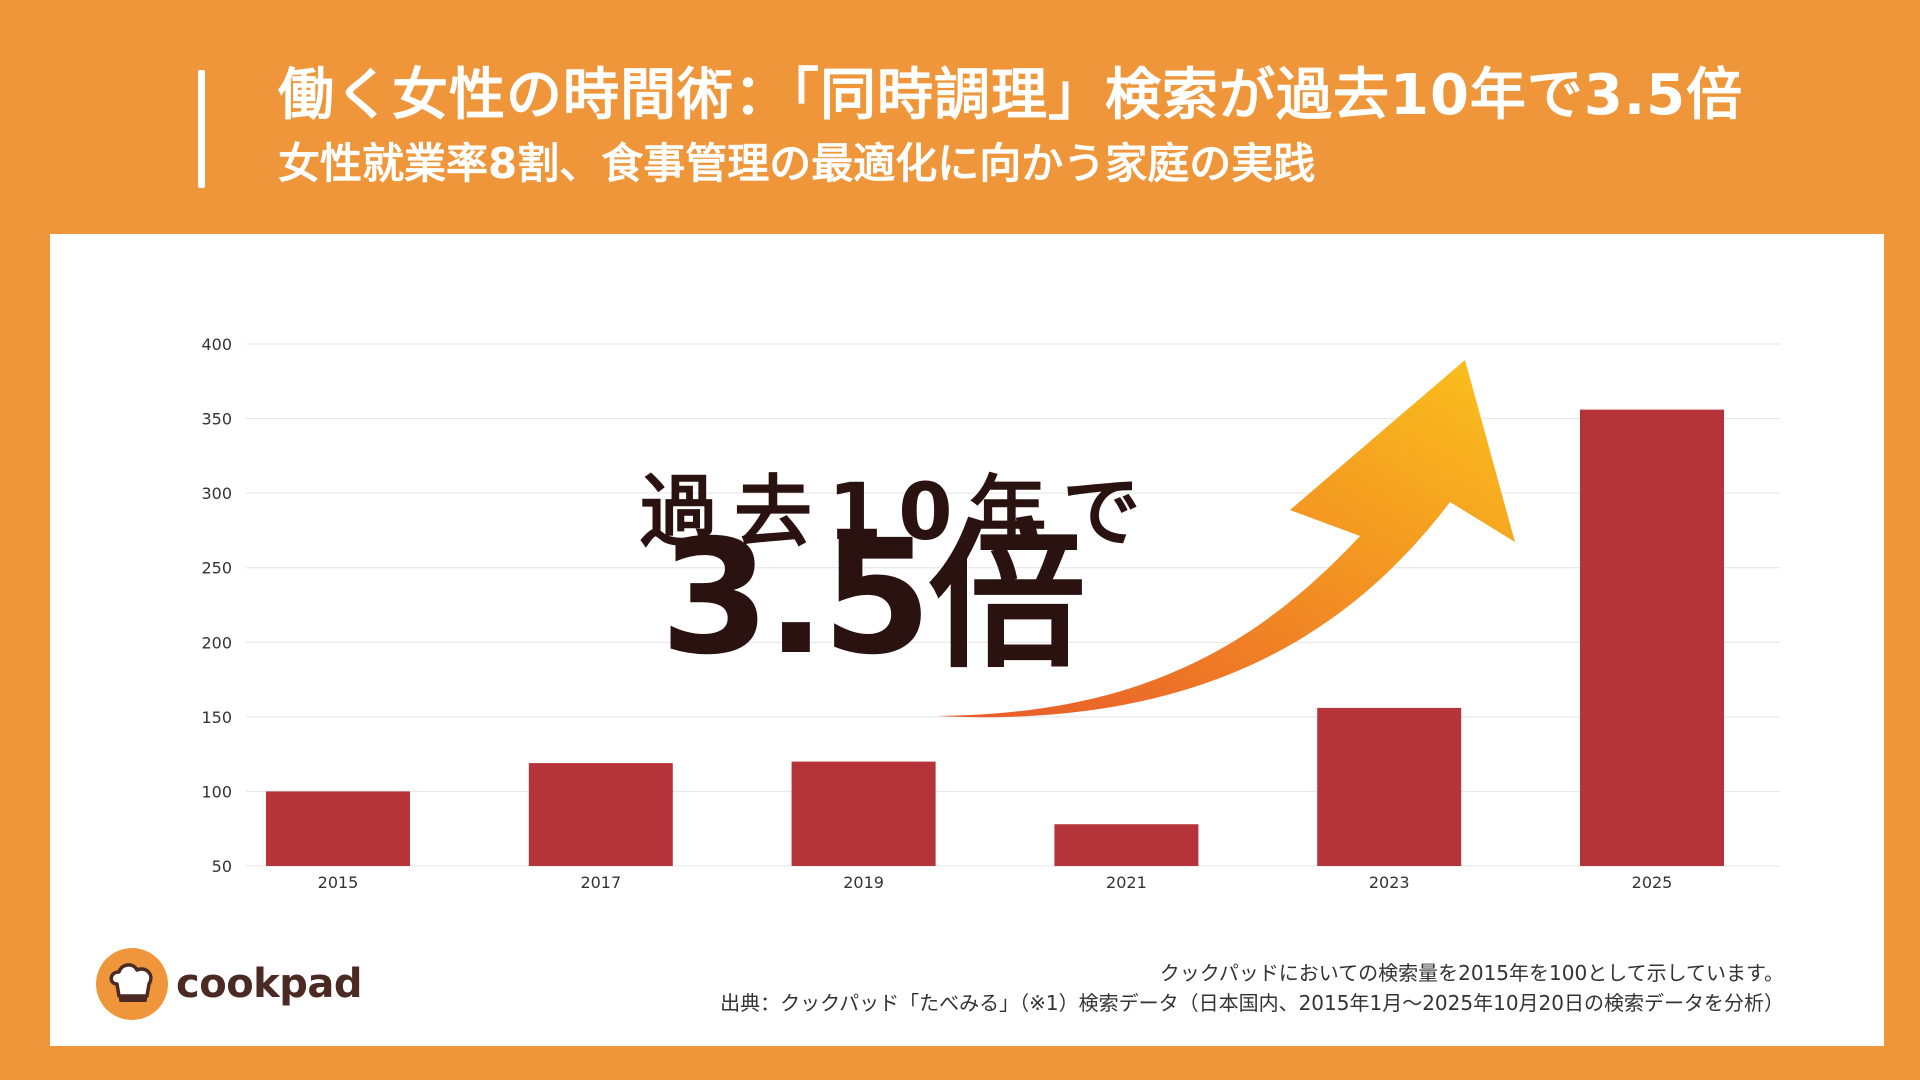 Image resolution: width=1920 pixels, height=1080 pixels. What do you see at coordinates (1389, 882) in the screenshot?
I see `x-tick-label: 2023` at bounding box center [1389, 882].